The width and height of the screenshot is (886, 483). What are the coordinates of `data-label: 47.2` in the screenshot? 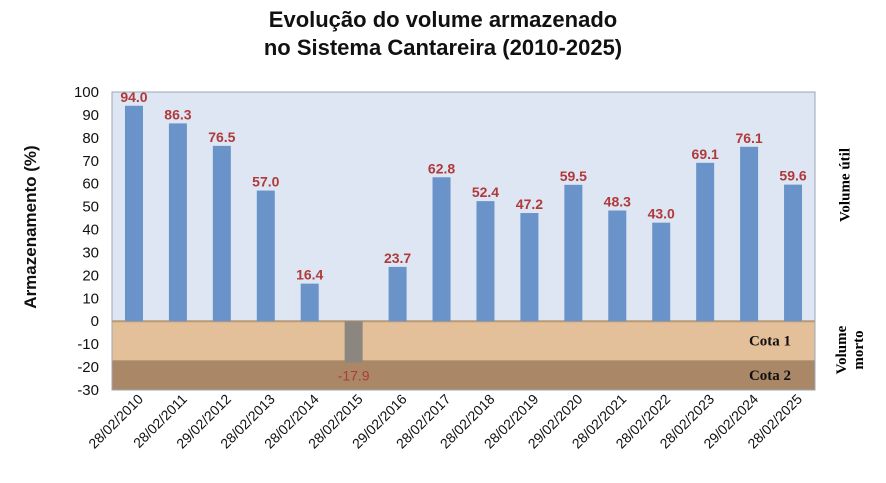 It's located at (529, 204).